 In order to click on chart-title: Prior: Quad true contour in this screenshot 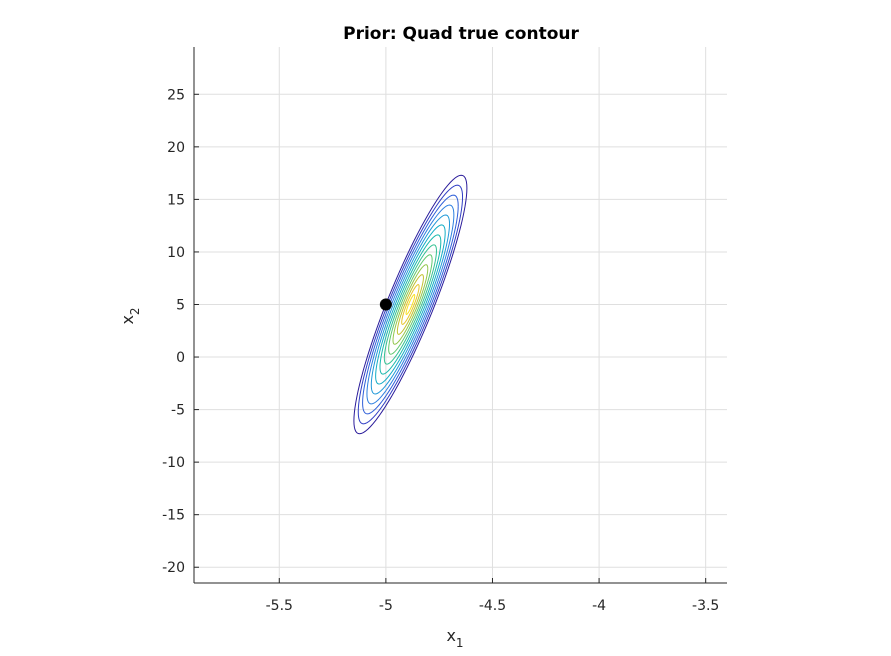, I will do `click(461, 34)`.